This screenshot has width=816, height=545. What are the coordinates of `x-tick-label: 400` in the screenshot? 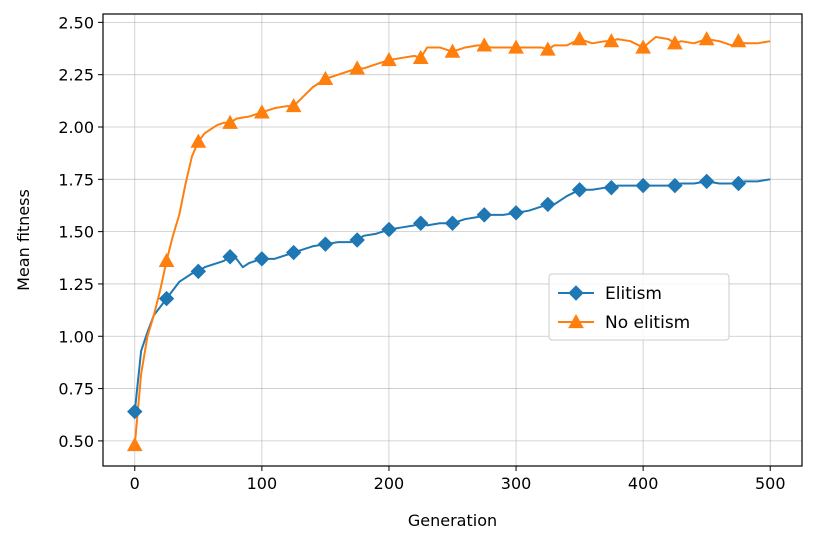 It's located at (643, 483).